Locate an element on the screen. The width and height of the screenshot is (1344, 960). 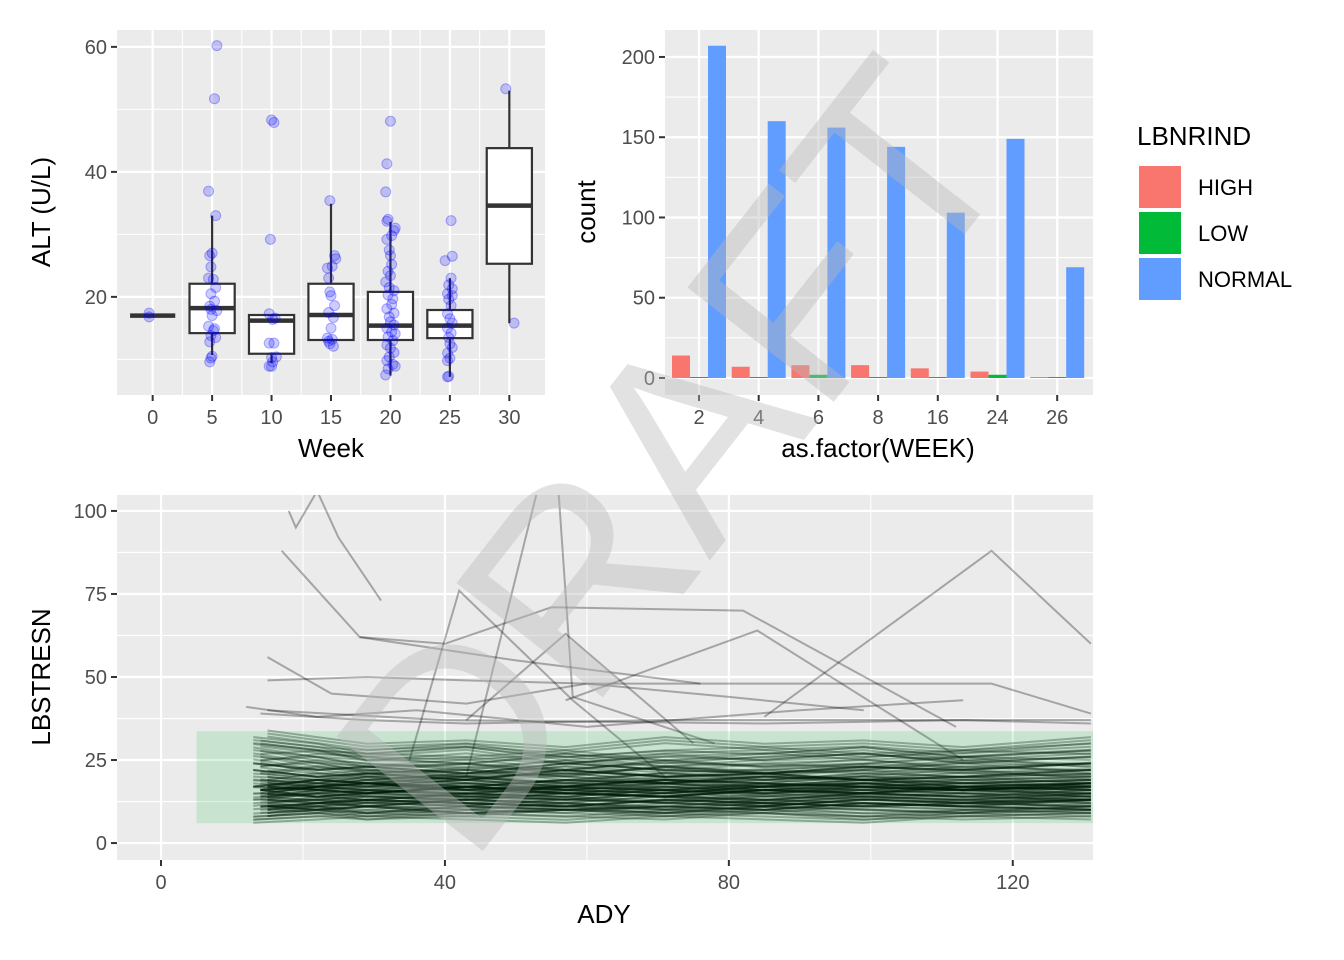
bar-high is located at coordinates (860, 371).